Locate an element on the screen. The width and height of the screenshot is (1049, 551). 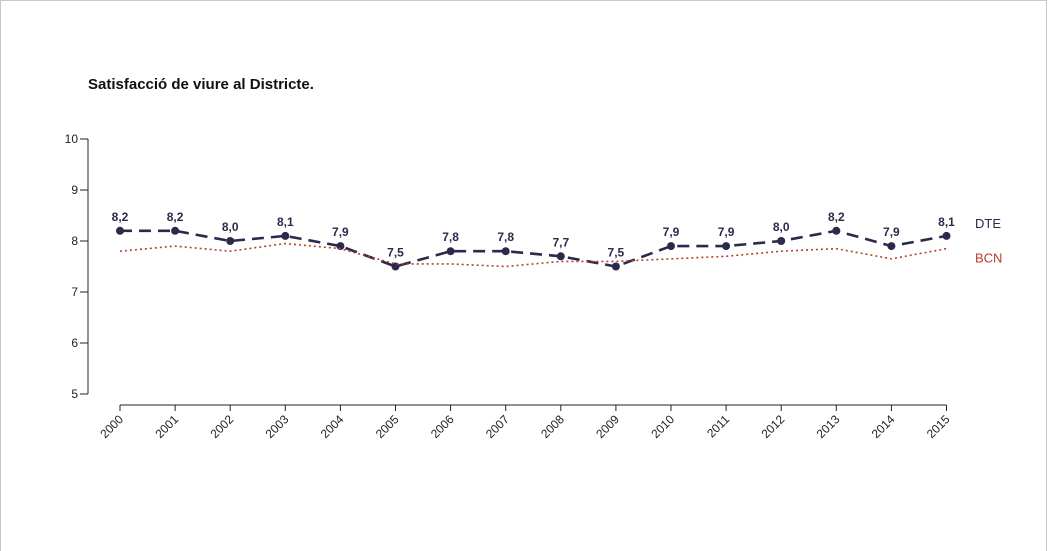
data-label-2000: 8,2 is located at coordinates (120, 217).